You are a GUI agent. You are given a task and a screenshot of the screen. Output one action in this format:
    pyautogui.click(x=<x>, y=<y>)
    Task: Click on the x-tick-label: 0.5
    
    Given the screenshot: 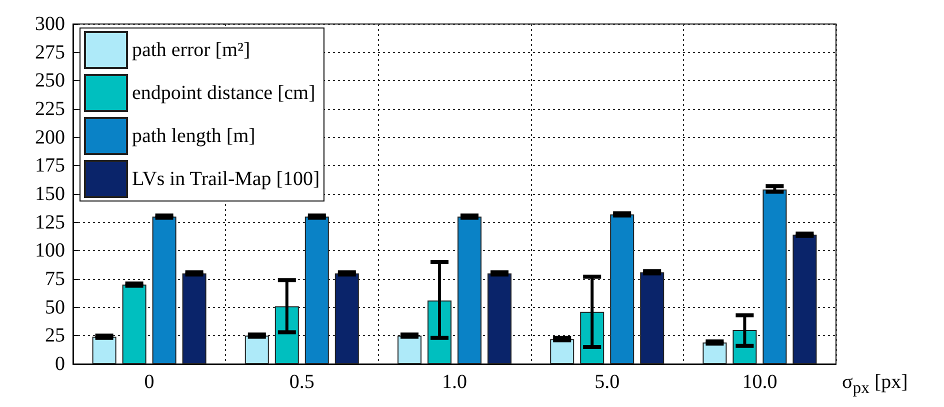 What is the action you would take?
    pyautogui.click(x=301, y=382)
    